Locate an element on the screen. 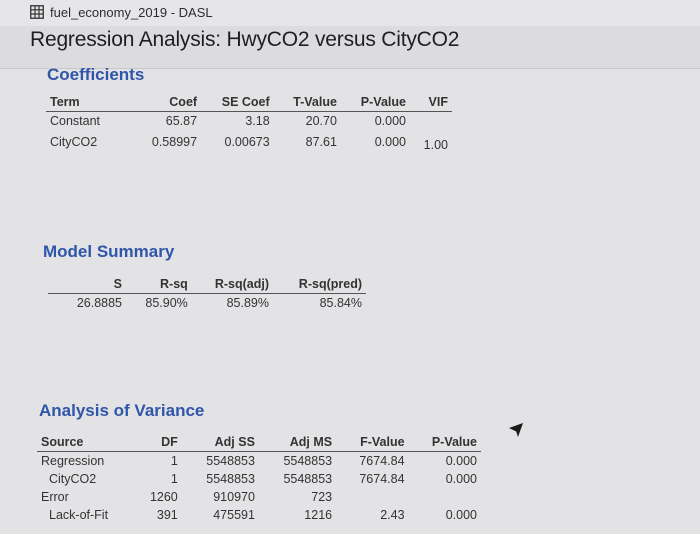 This screenshot has width=700, height=534. model-summary-heading: Model Summary is located at coordinates (109, 251).